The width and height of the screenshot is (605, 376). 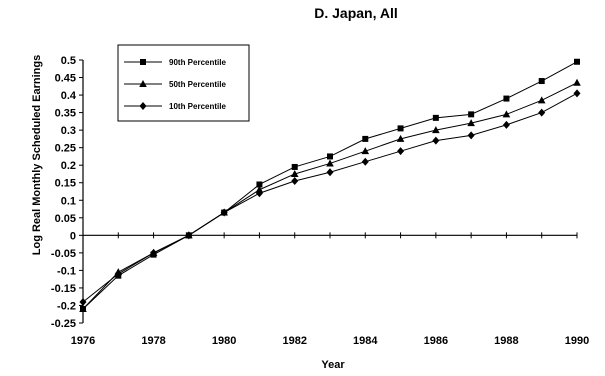 I want to click on y-tick-label: 0.45, so click(x=65, y=79).